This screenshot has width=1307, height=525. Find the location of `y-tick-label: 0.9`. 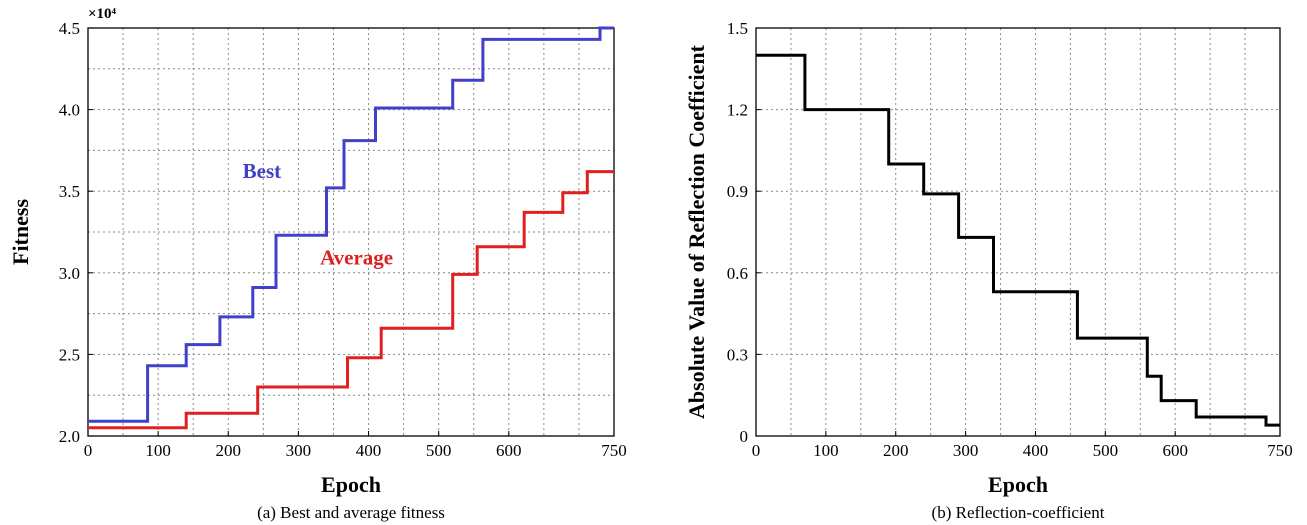

y-tick-label: 0.9 is located at coordinates (737, 191).